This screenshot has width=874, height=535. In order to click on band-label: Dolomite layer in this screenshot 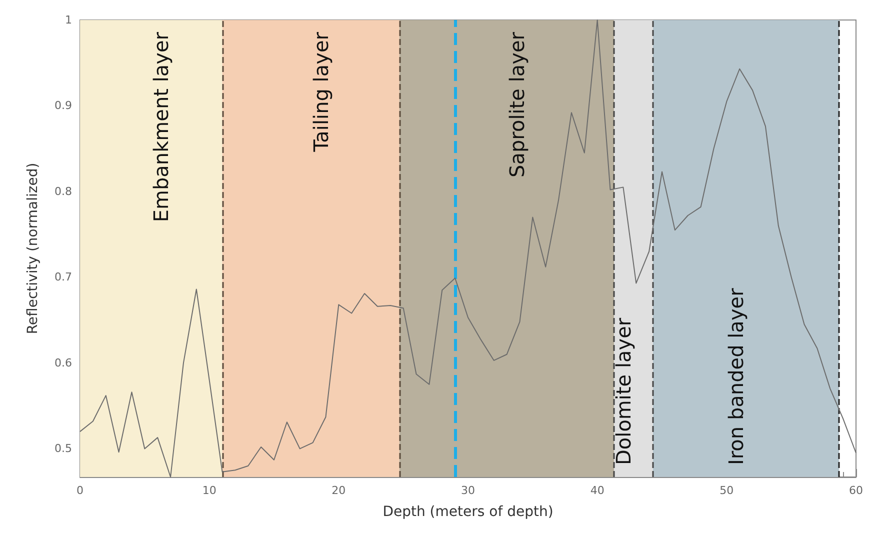, I will do `click(624, 391)`.